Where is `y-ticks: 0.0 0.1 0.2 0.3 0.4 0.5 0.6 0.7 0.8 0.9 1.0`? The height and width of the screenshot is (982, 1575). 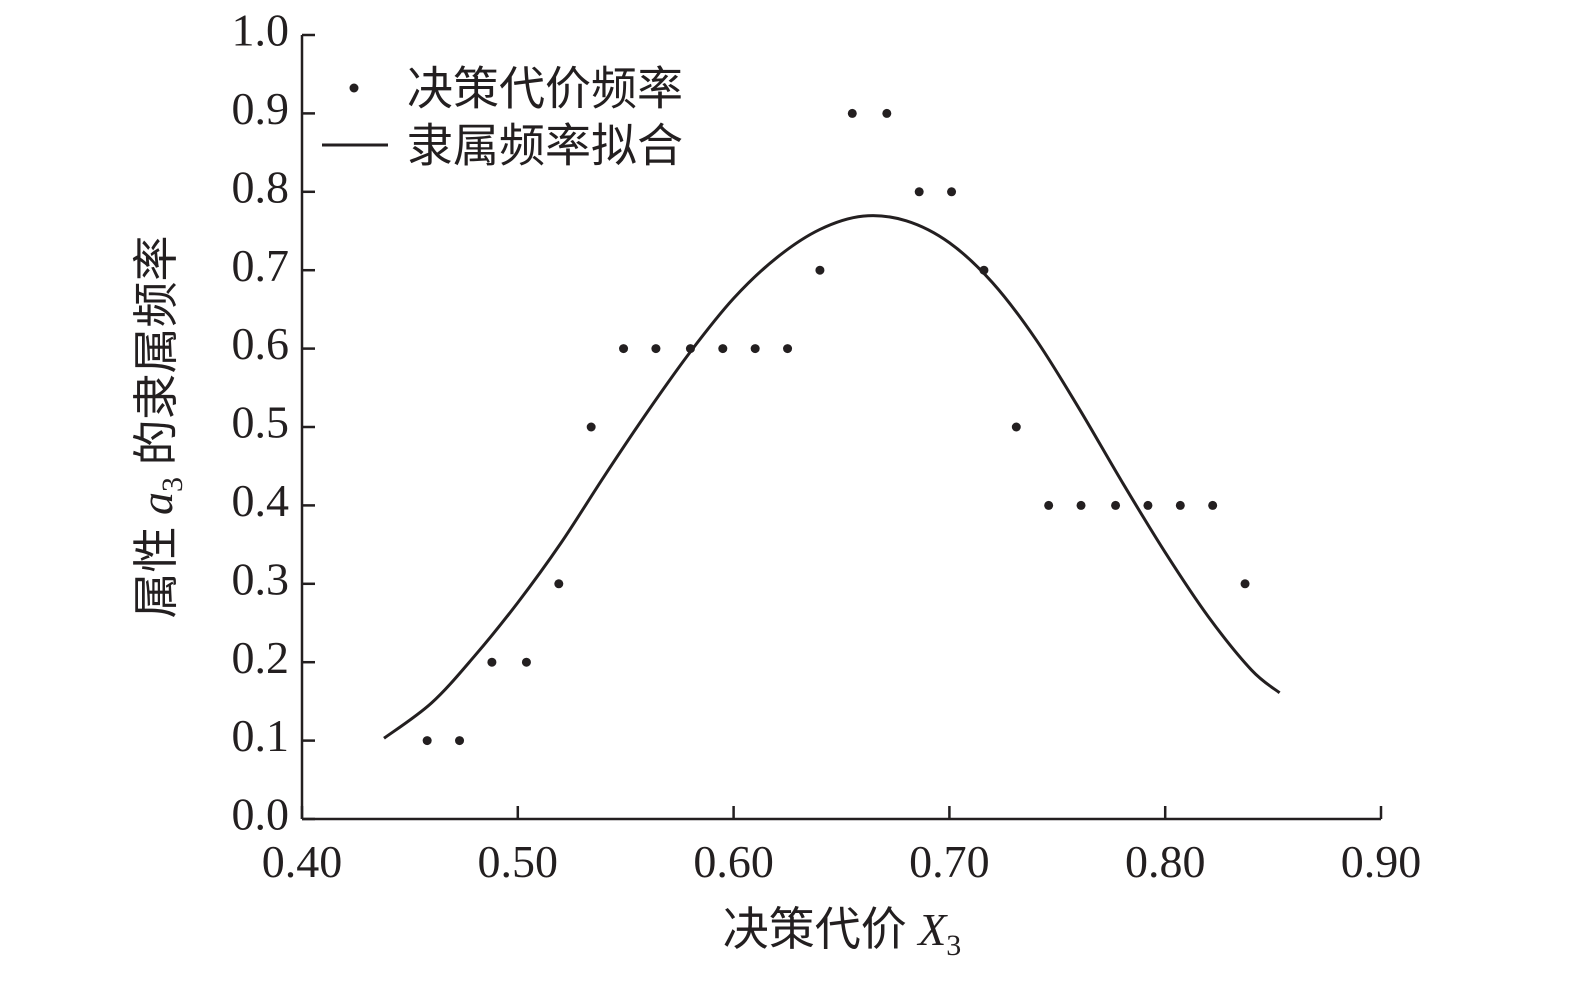 y-ticks: 0.0 0.1 0.2 0.3 0.4 0.5 0.6 0.7 0.8 0.9 1.0 is located at coordinates (273, 422).